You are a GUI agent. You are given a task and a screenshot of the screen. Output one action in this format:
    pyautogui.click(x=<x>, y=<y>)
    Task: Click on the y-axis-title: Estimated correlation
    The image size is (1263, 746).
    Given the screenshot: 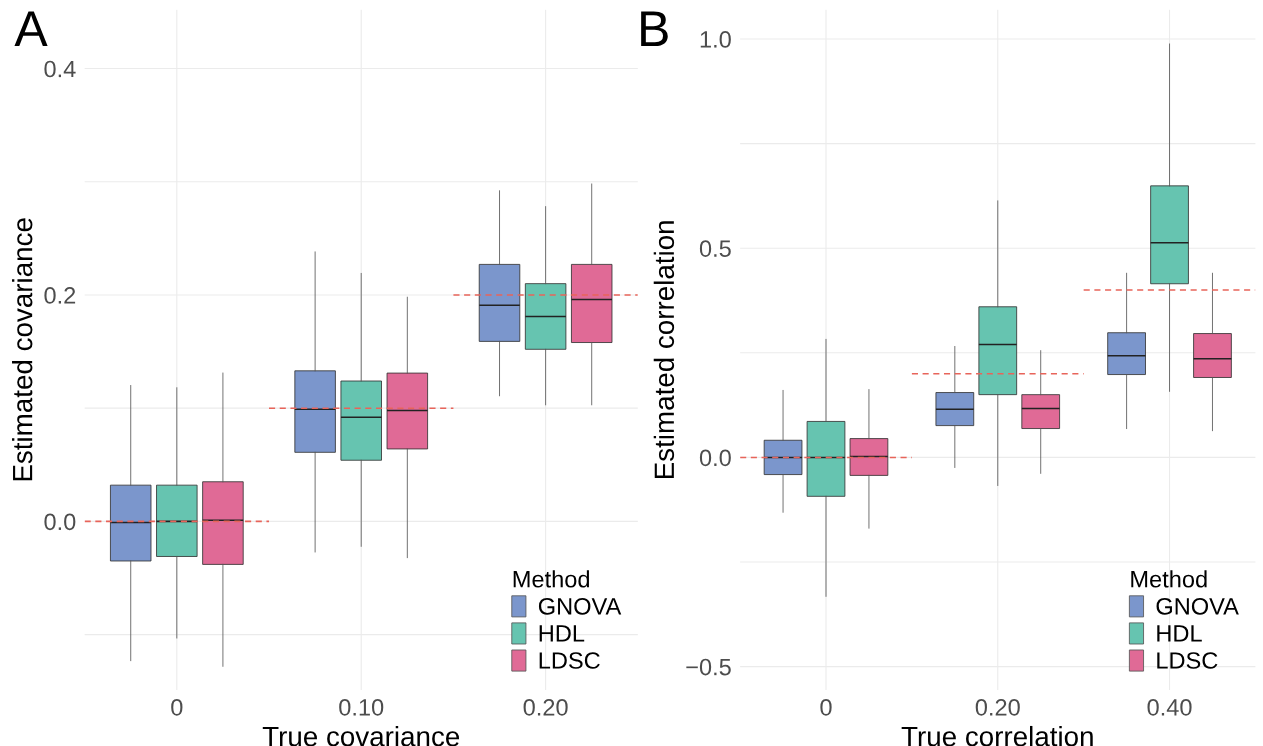 What is the action you would take?
    pyautogui.click(x=664, y=350)
    